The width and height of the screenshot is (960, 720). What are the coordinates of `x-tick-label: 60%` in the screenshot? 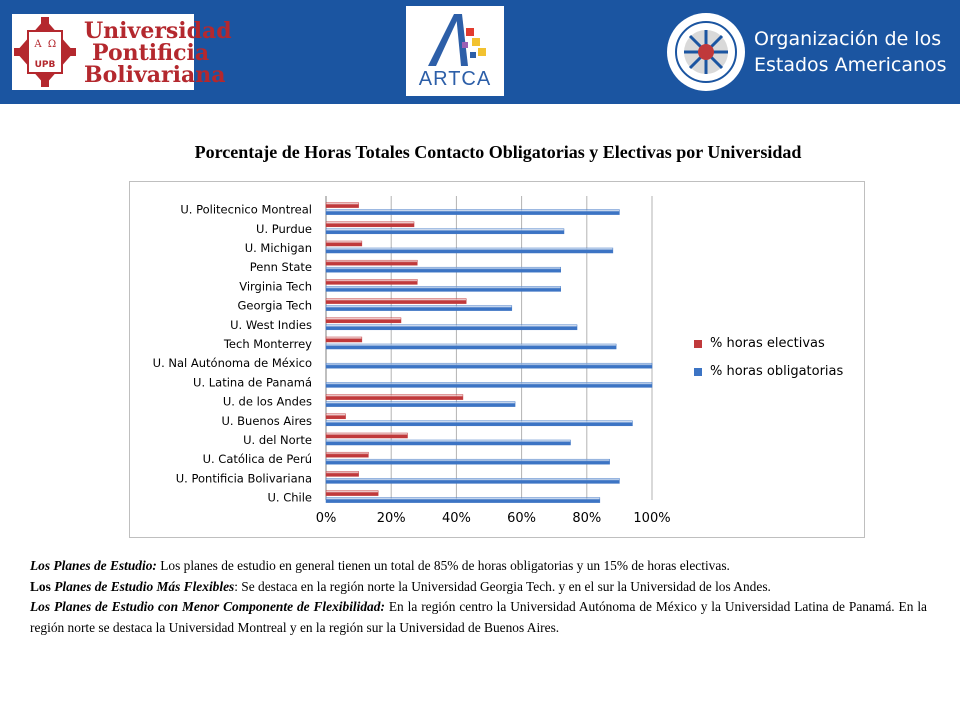 It's located at (521, 518).